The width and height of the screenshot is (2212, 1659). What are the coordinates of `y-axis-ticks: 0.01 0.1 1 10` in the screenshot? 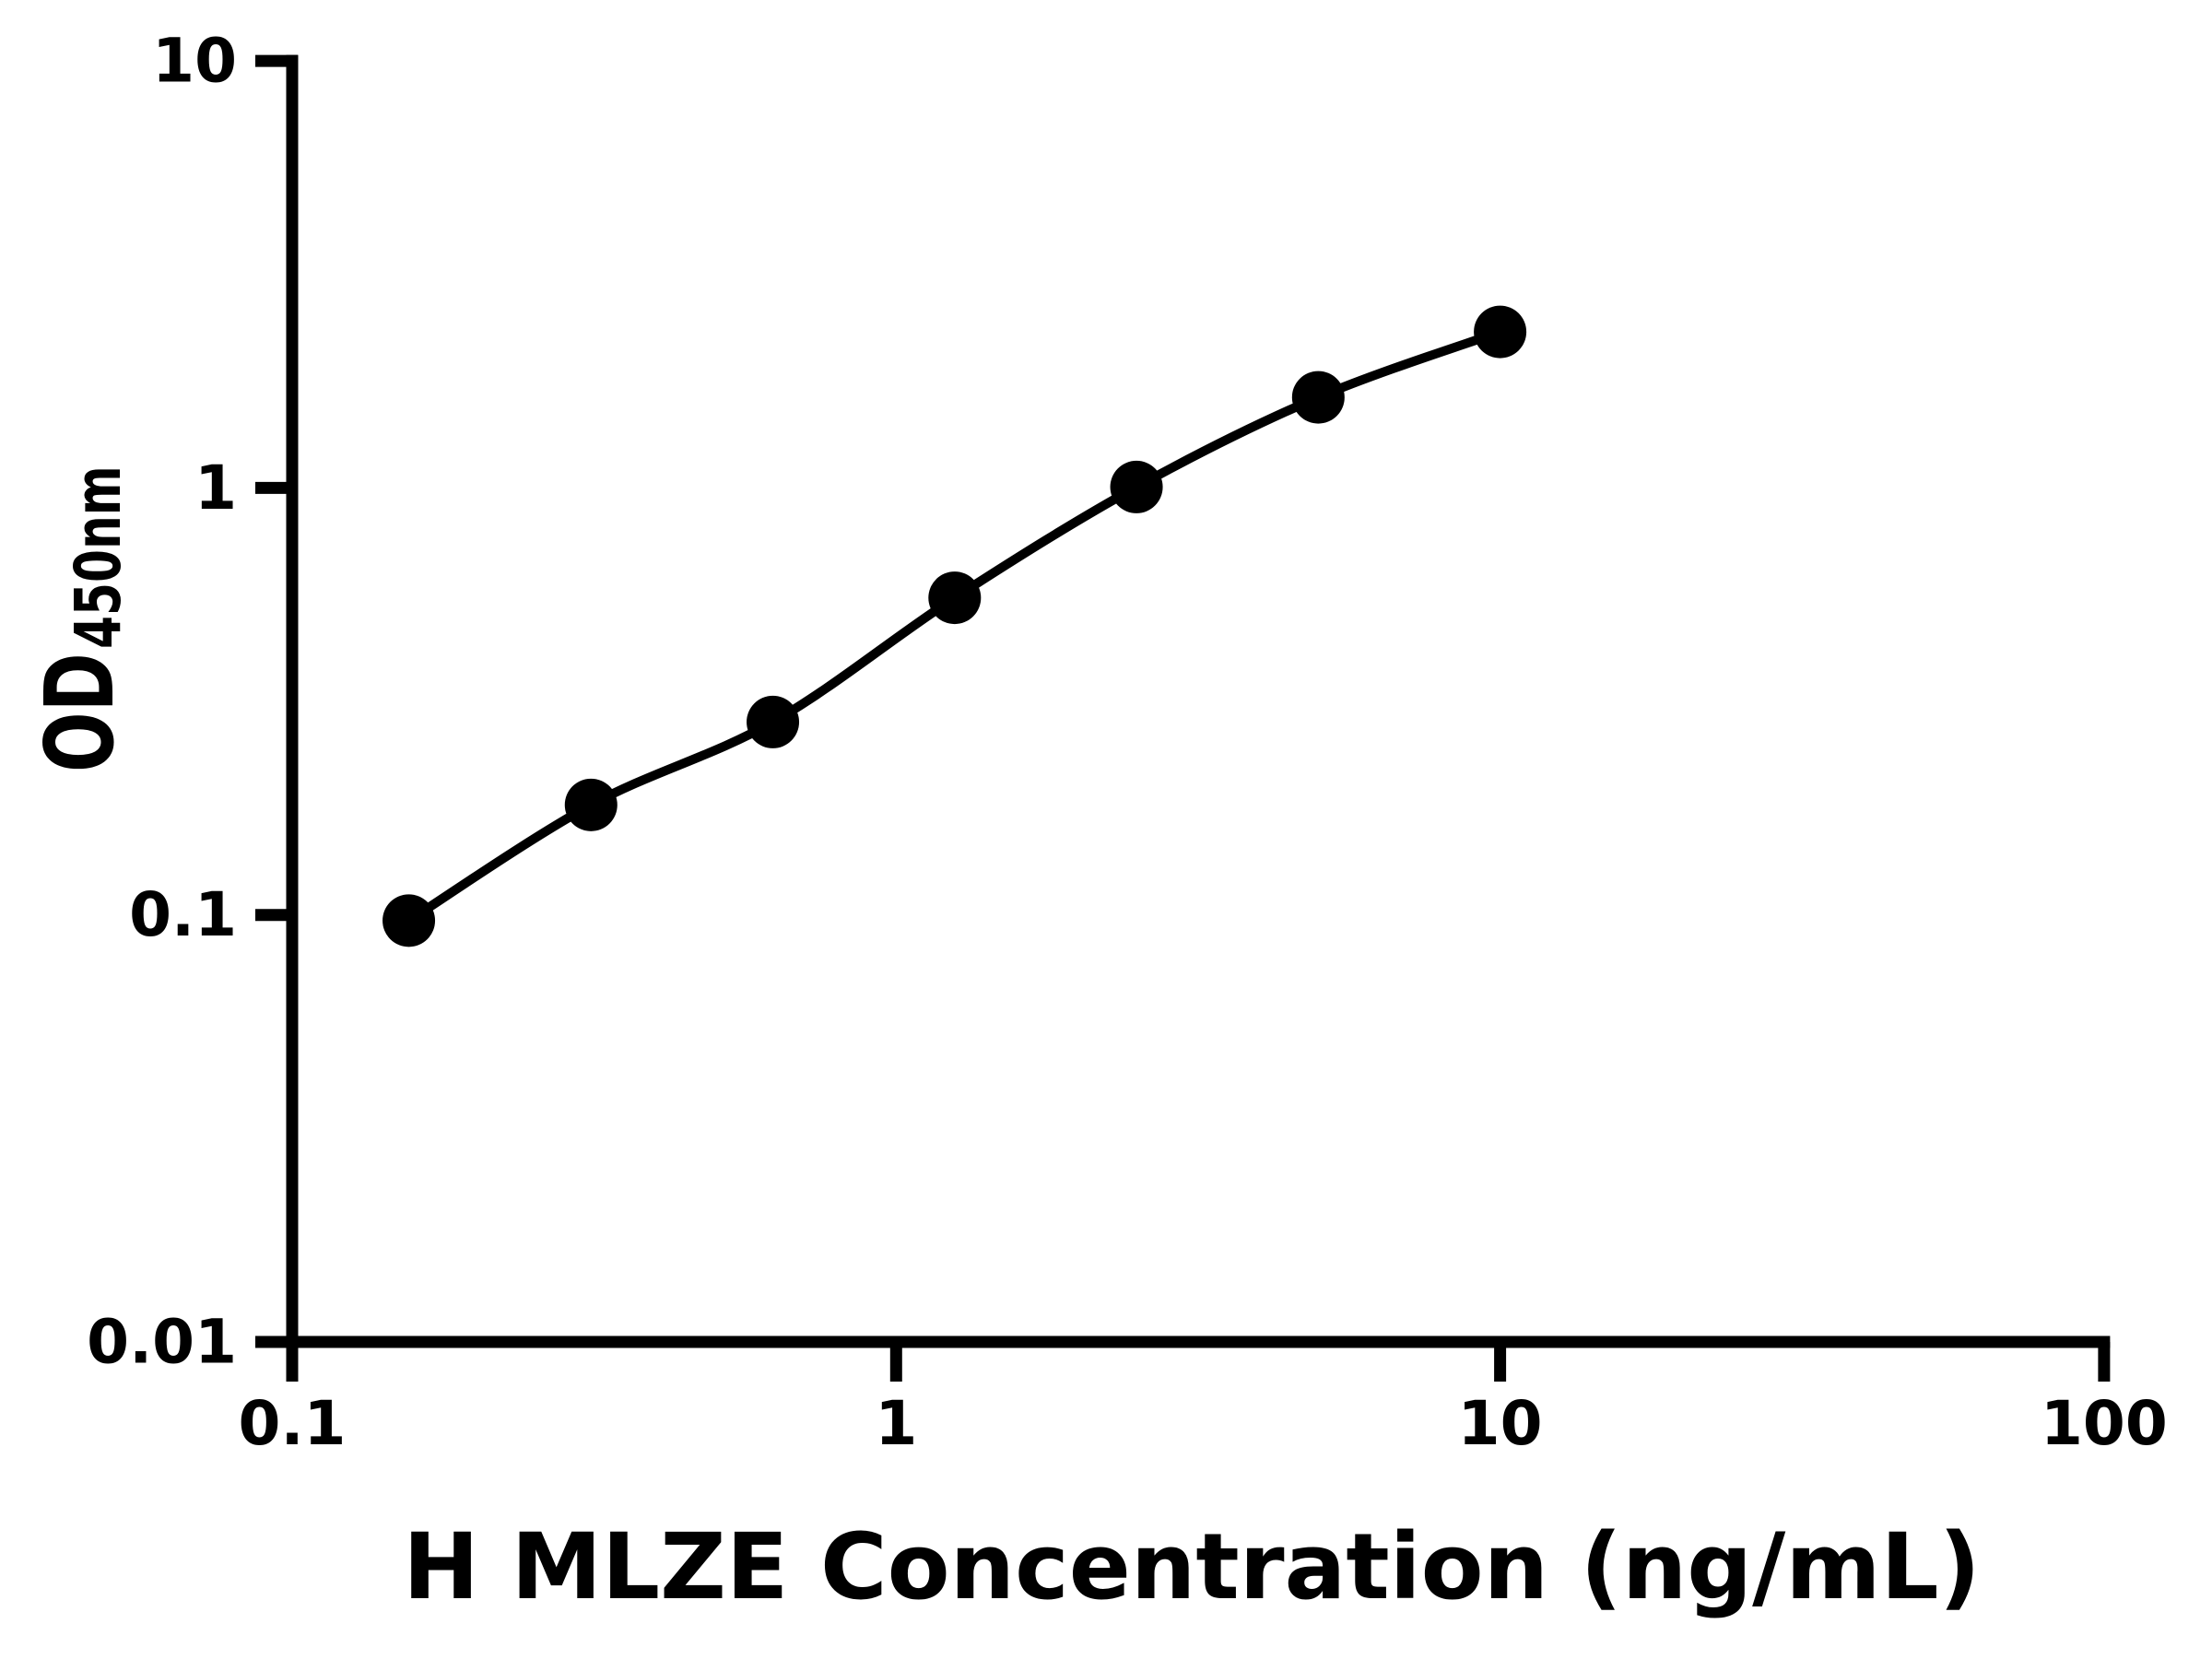 It's located at (192, 702).